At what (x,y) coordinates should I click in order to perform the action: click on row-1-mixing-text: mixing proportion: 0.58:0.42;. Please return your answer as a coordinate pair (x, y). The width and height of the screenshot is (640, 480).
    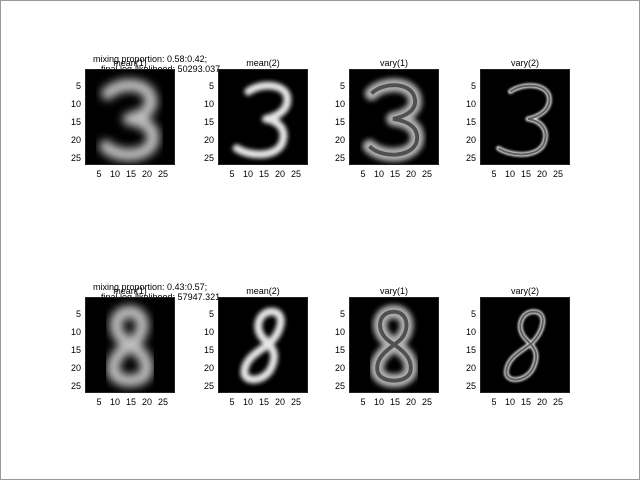
    Looking at the image, I should click on (150, 59).